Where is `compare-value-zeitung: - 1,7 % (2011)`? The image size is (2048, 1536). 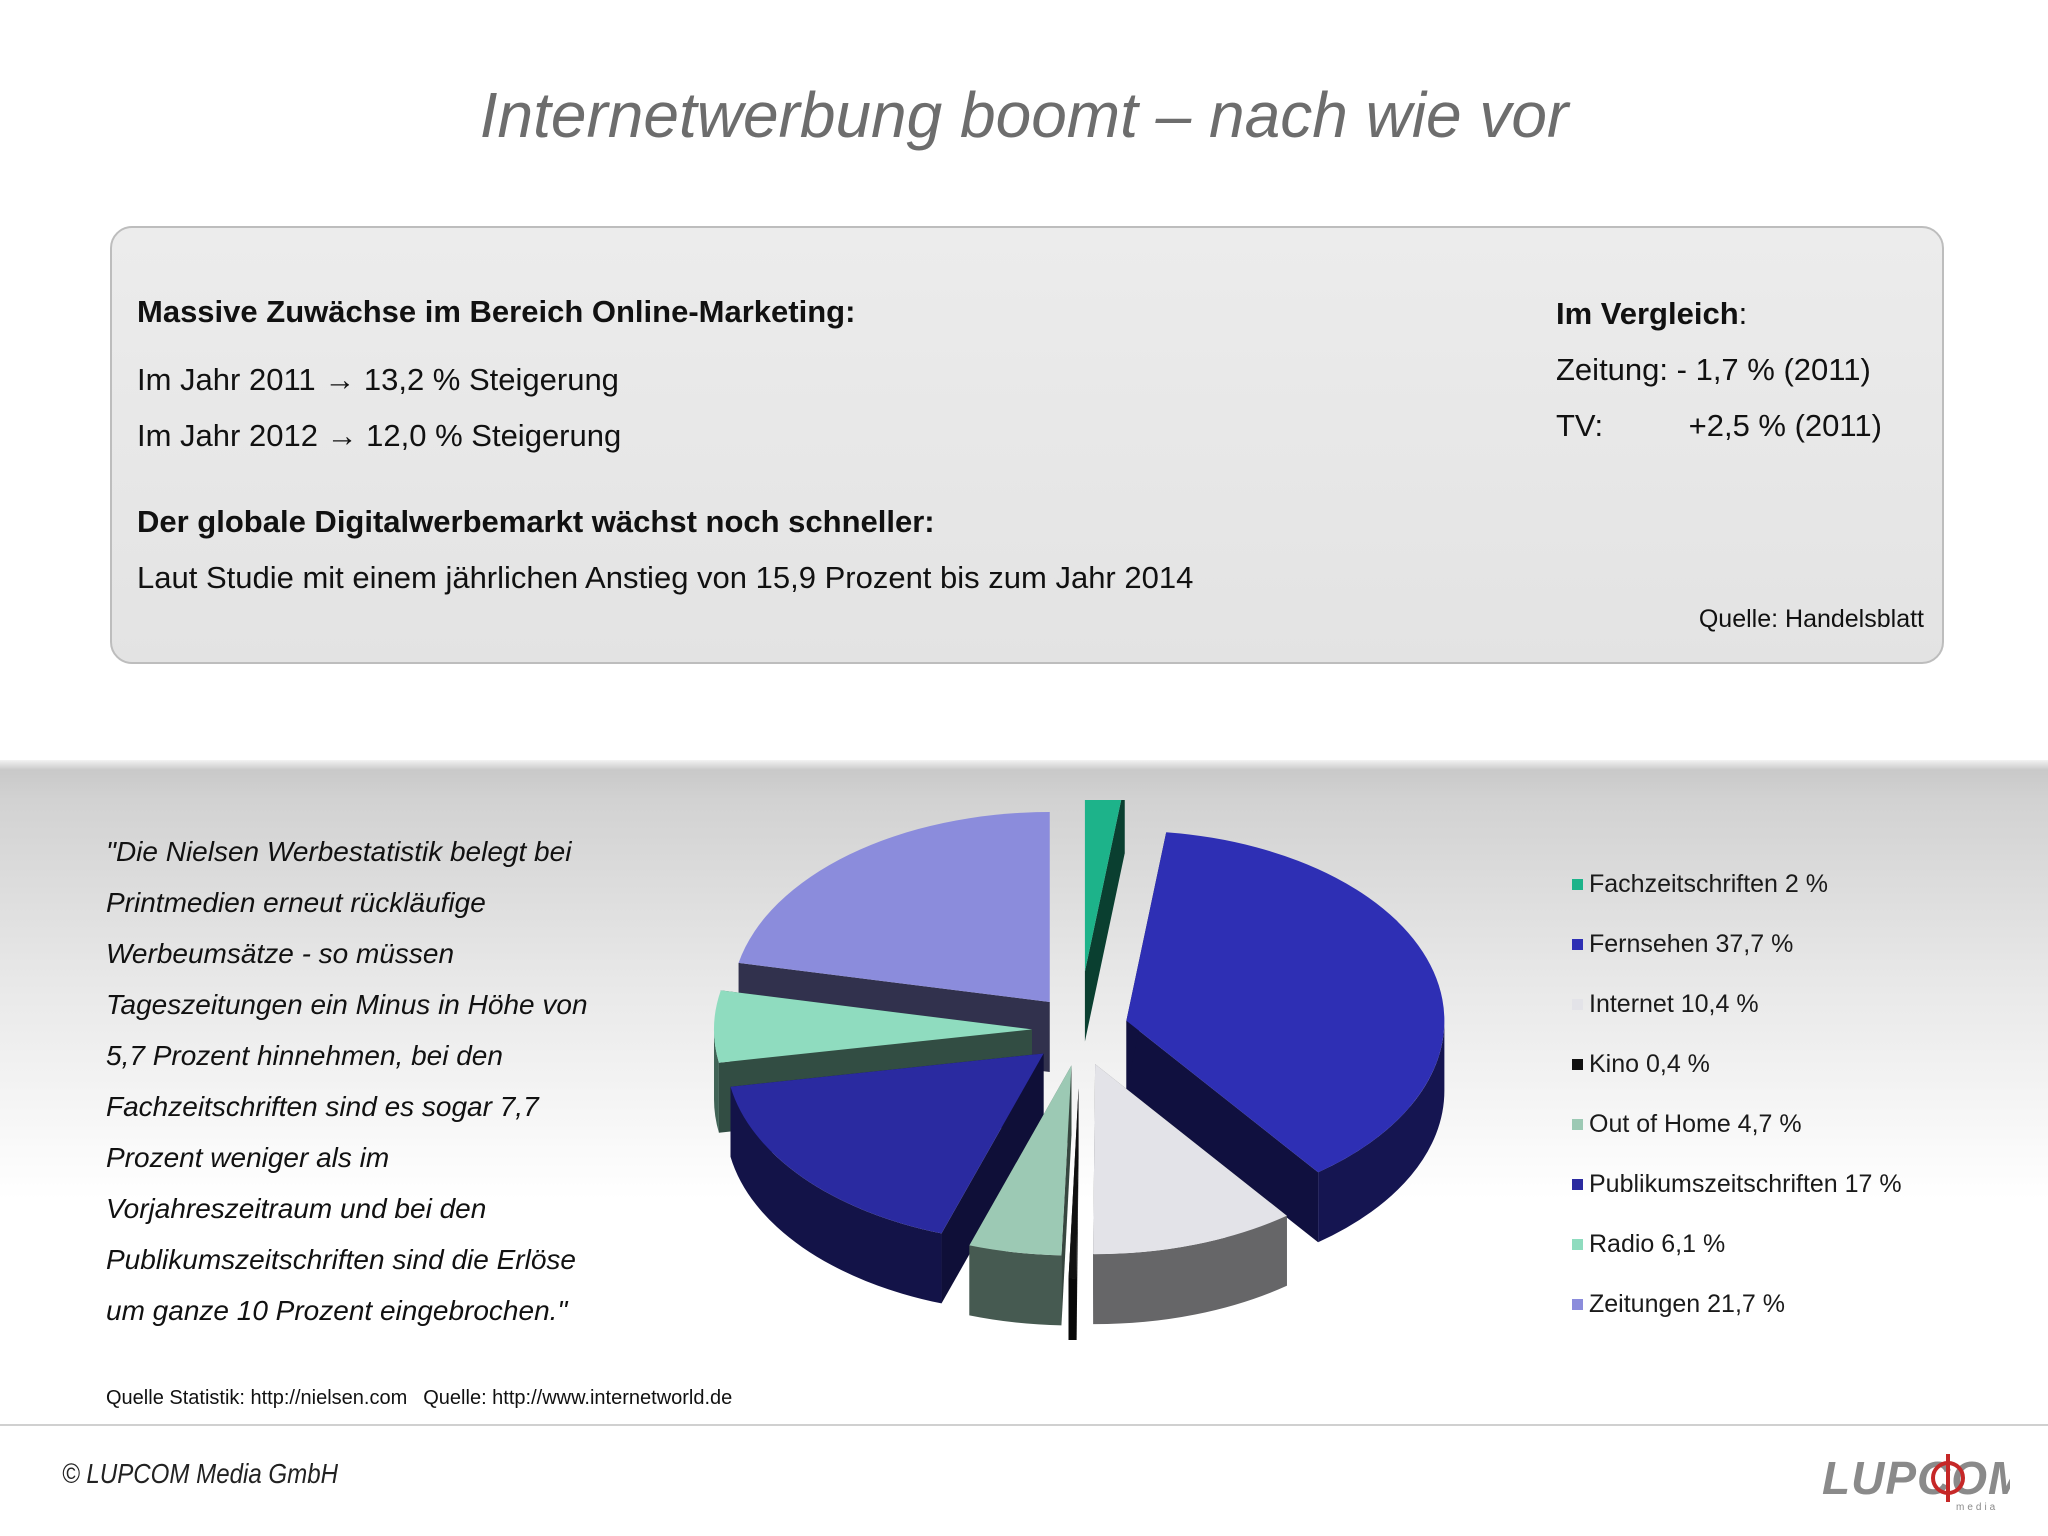
compare-value-zeitung: - 1,7 % (2011) is located at coordinates (1773, 369).